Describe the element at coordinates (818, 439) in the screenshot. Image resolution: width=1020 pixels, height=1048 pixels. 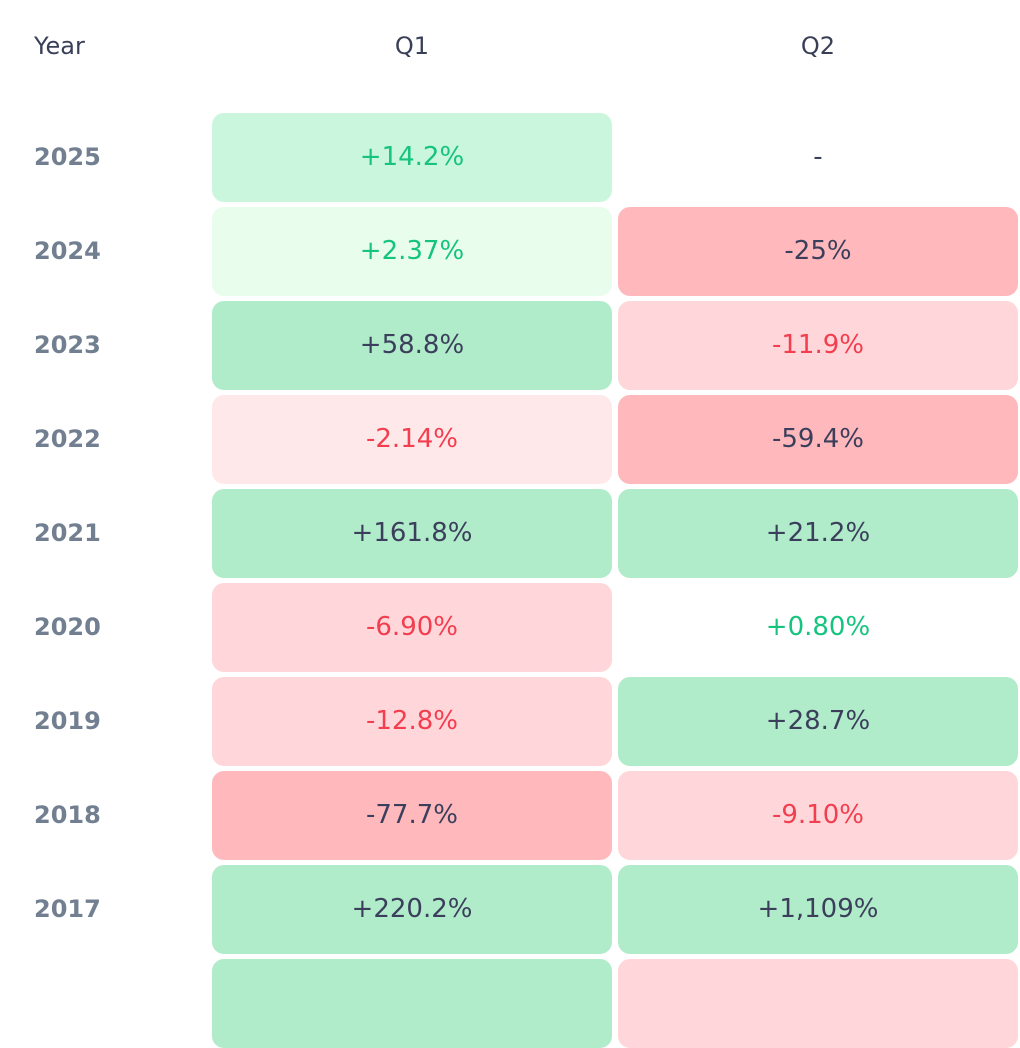
I see `q2-return-cell: -59.4%` at that location.